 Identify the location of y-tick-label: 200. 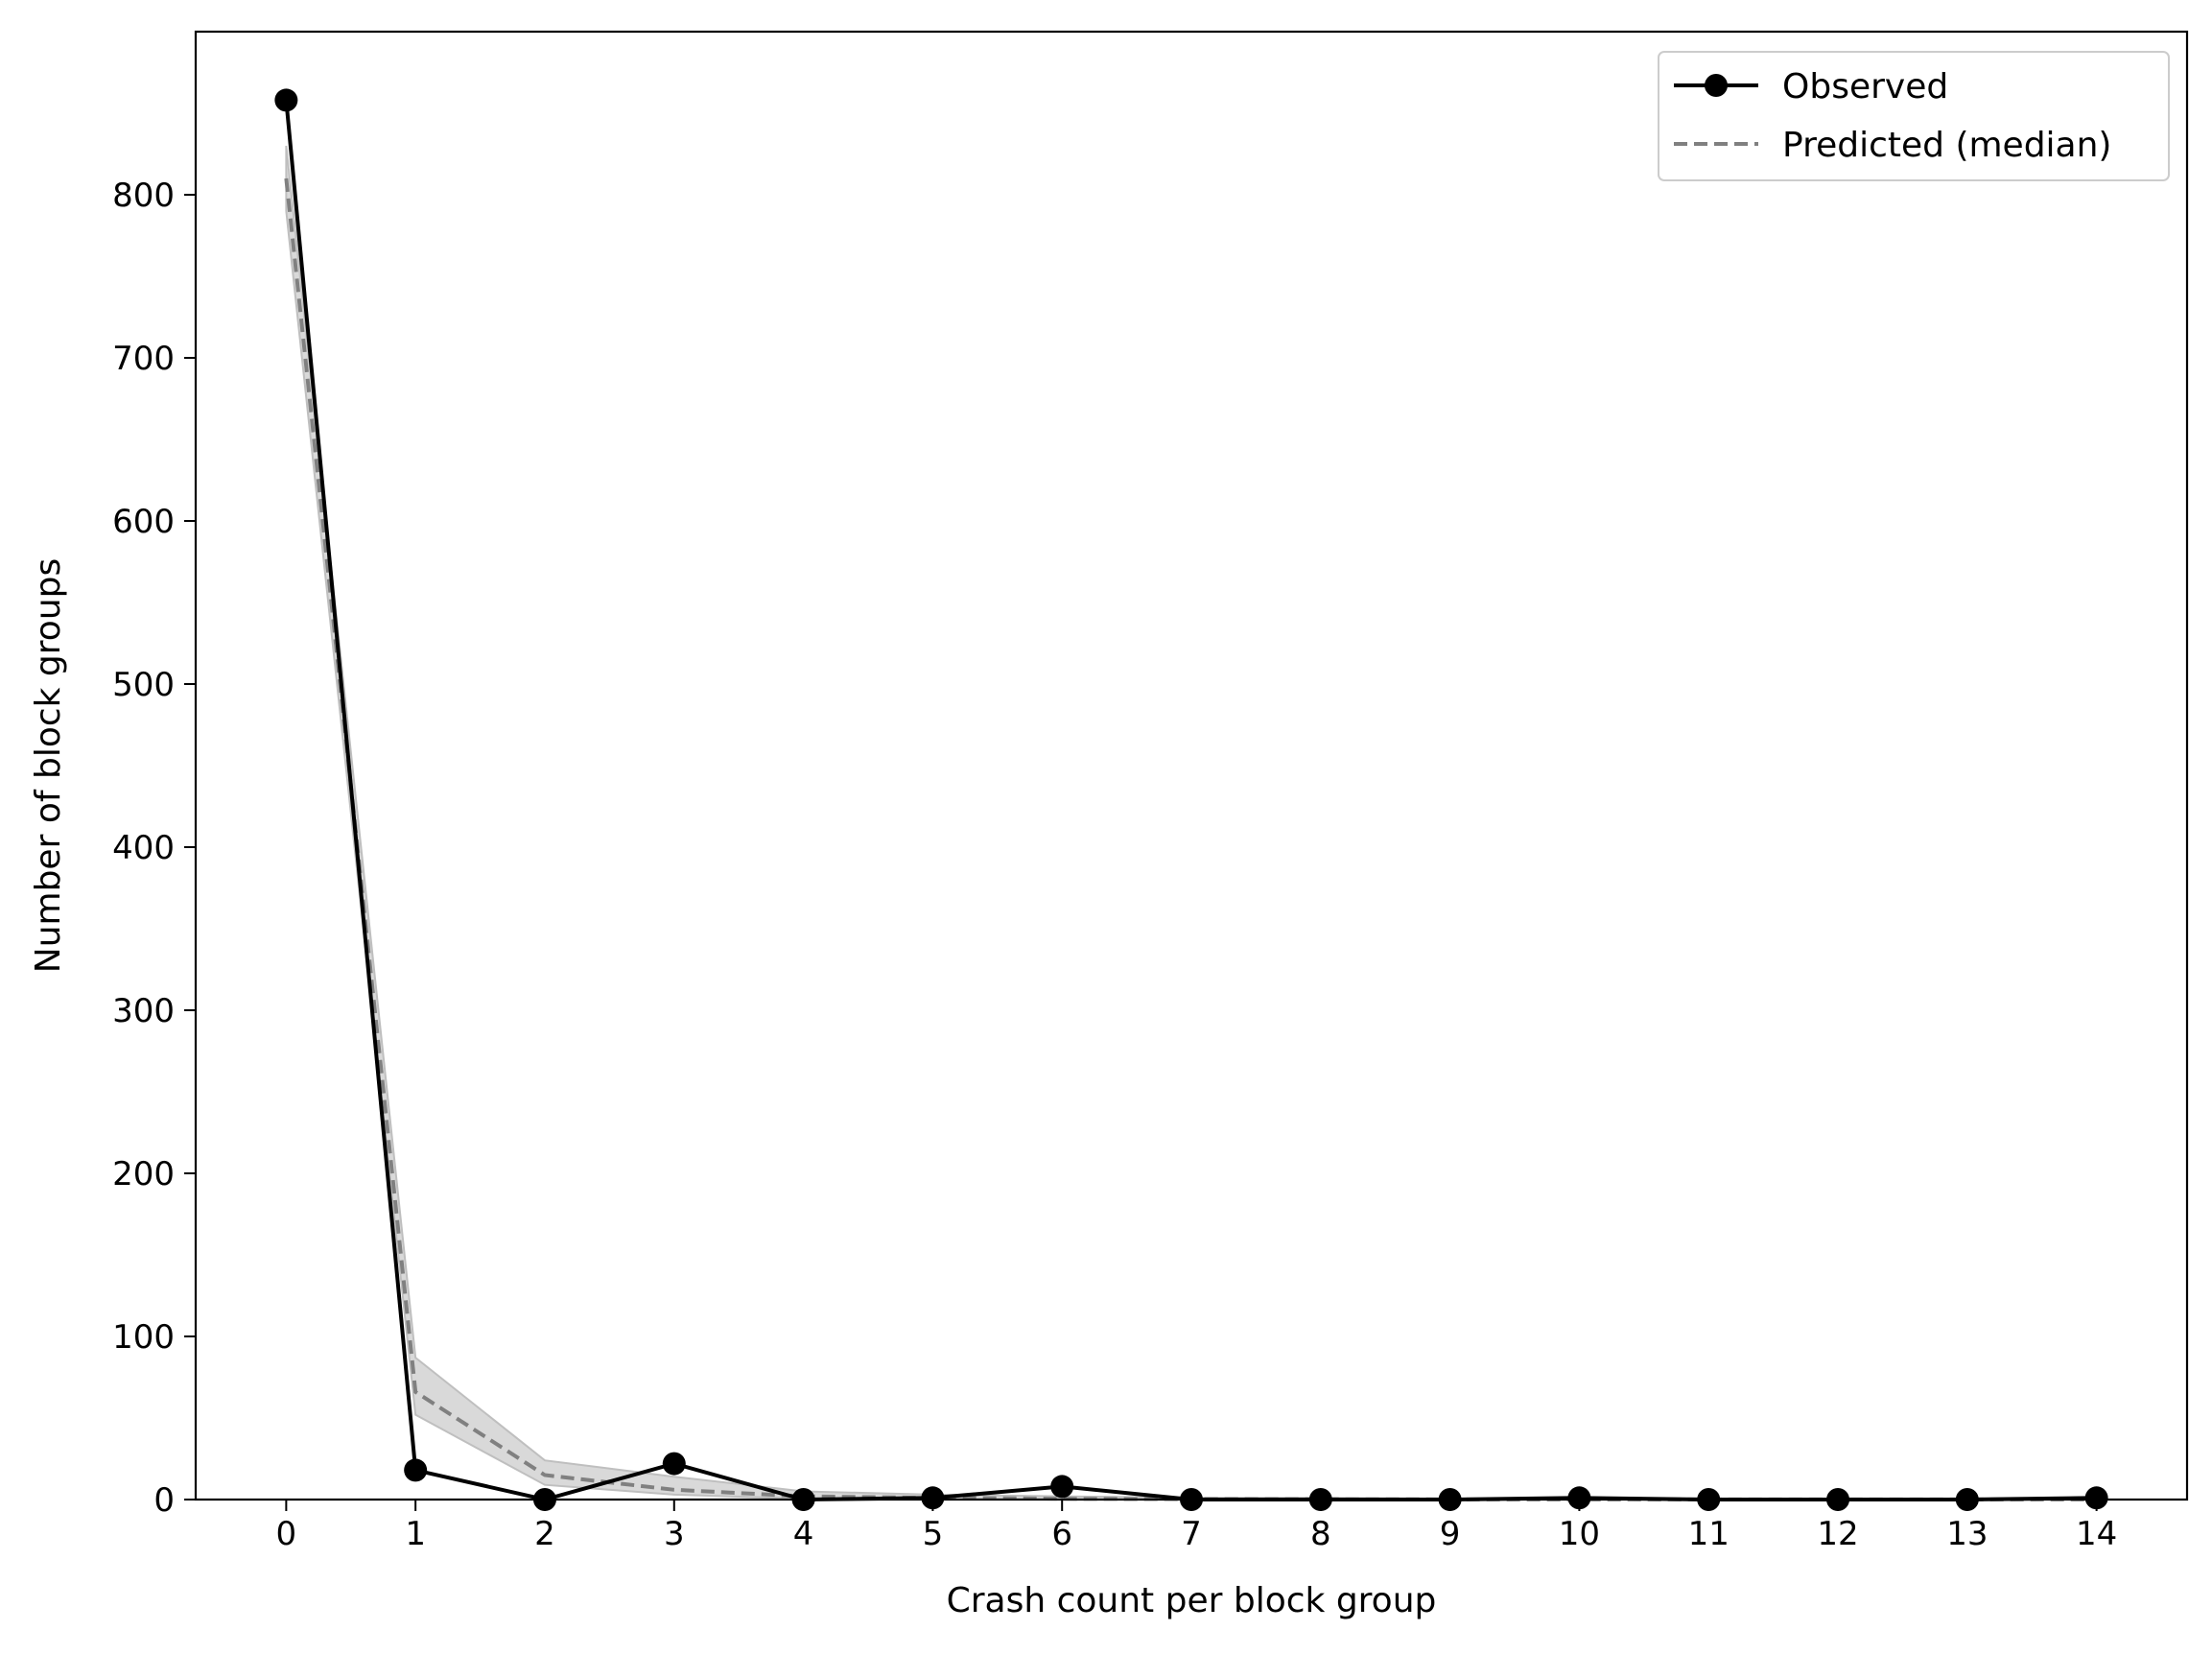
(143, 1174).